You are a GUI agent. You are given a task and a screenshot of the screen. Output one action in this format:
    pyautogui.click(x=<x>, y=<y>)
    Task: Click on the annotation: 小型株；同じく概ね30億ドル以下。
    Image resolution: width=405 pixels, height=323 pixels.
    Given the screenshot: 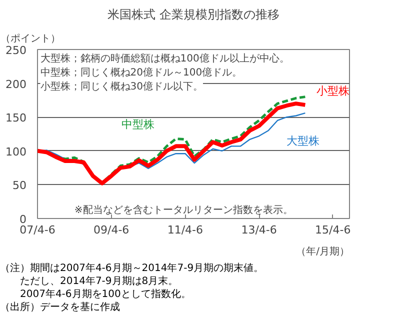 What is the action you would take?
    pyautogui.click(x=122, y=86)
    